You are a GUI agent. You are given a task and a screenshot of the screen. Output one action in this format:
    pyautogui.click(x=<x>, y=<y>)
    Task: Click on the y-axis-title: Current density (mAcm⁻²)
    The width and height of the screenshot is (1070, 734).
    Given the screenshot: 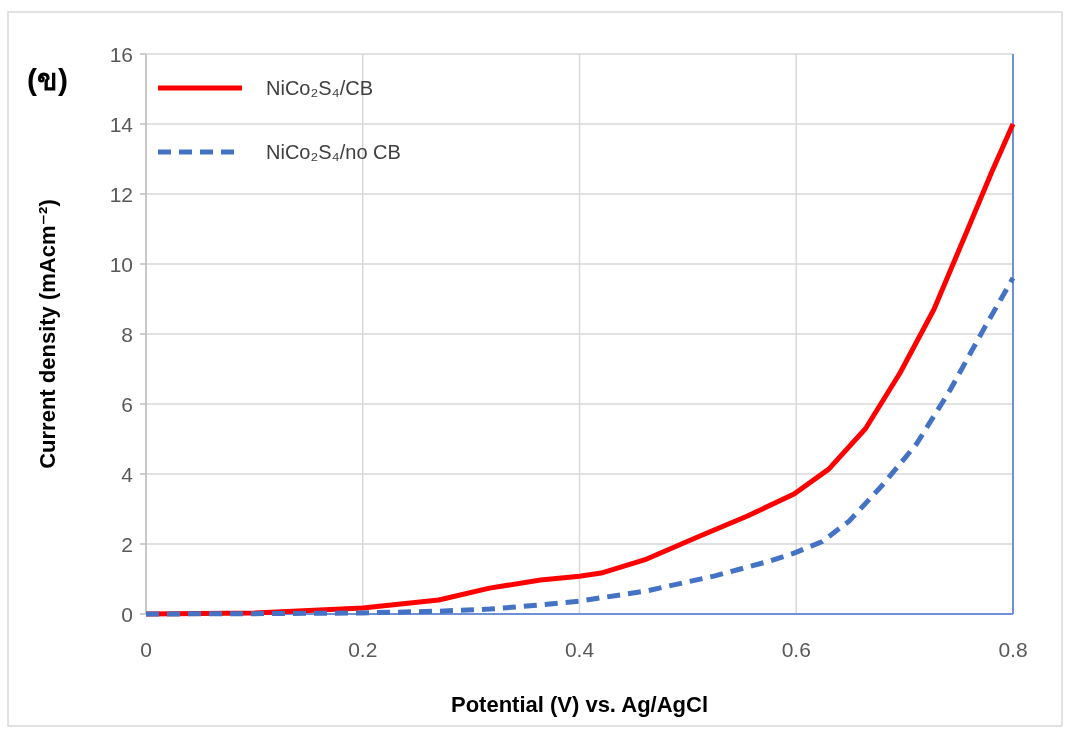 What is the action you would take?
    pyautogui.click(x=47, y=334)
    